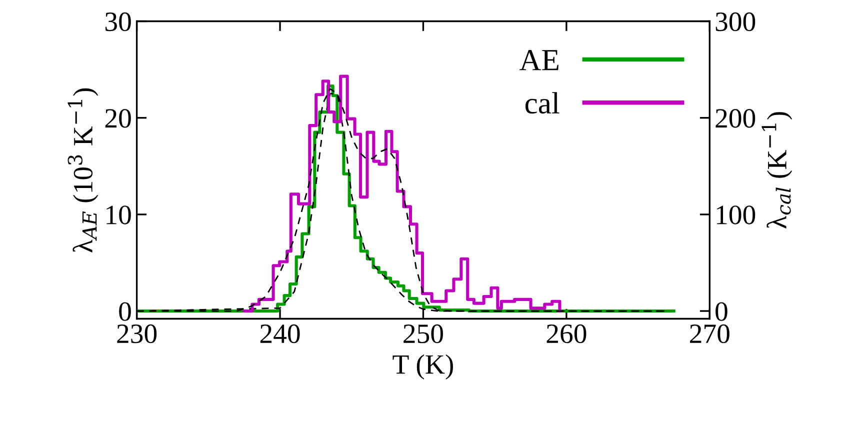 Image resolution: width=855 pixels, height=425 pixels. I want to click on y2-tick-label: 100, so click(736, 215).